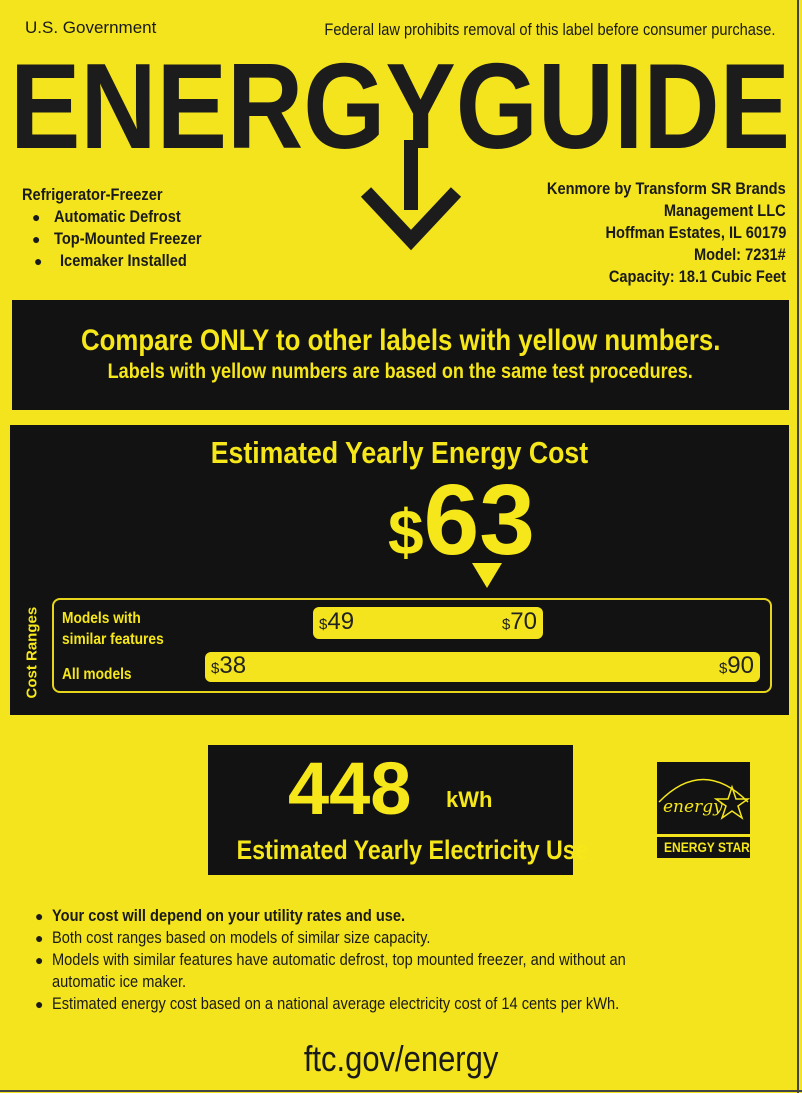 Image resolution: width=802 pixels, height=1093 pixels. Describe the element at coordinates (693, 807) in the screenshot. I see `energy-script: energy` at that location.